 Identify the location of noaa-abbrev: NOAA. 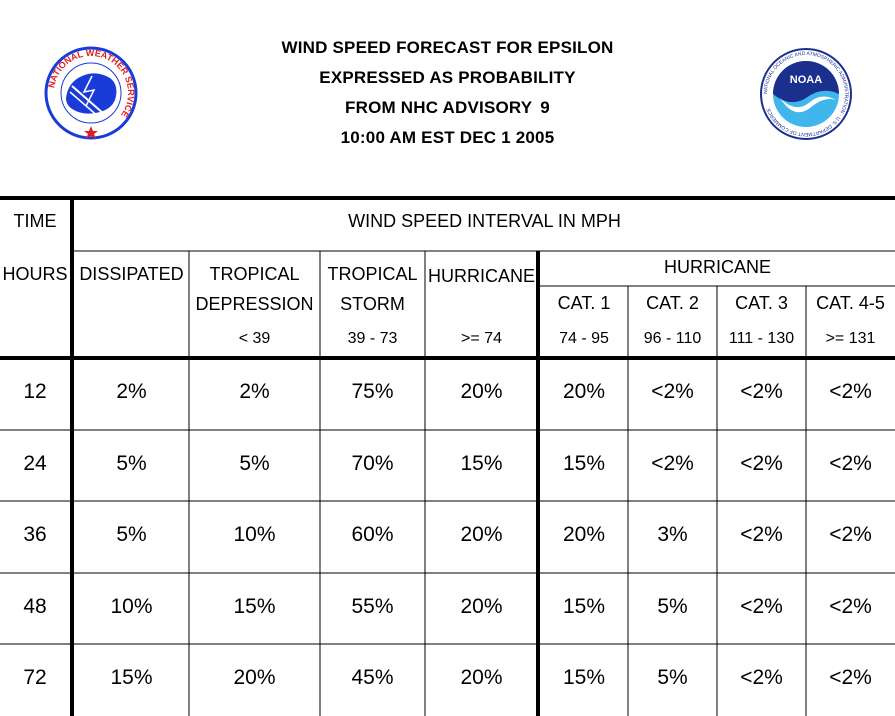
(806, 80).